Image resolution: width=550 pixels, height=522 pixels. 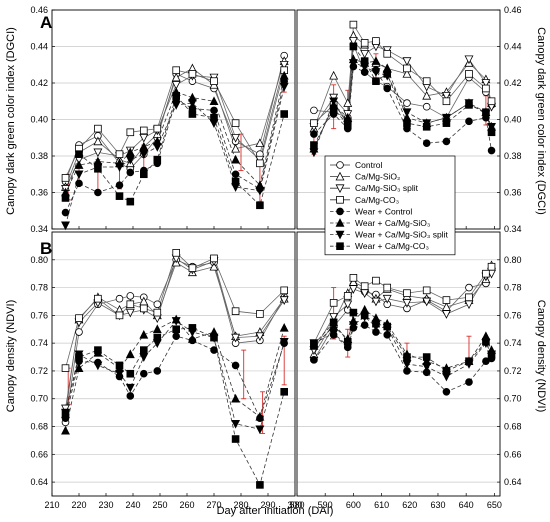 I want to click on x-tick-label: 270, so click(x=213, y=505).